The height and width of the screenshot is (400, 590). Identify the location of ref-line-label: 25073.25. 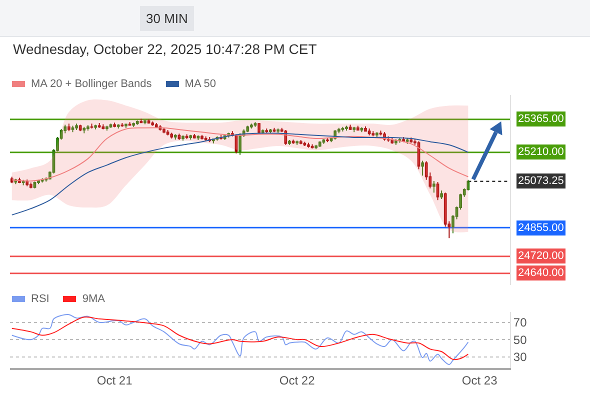
(541, 181).